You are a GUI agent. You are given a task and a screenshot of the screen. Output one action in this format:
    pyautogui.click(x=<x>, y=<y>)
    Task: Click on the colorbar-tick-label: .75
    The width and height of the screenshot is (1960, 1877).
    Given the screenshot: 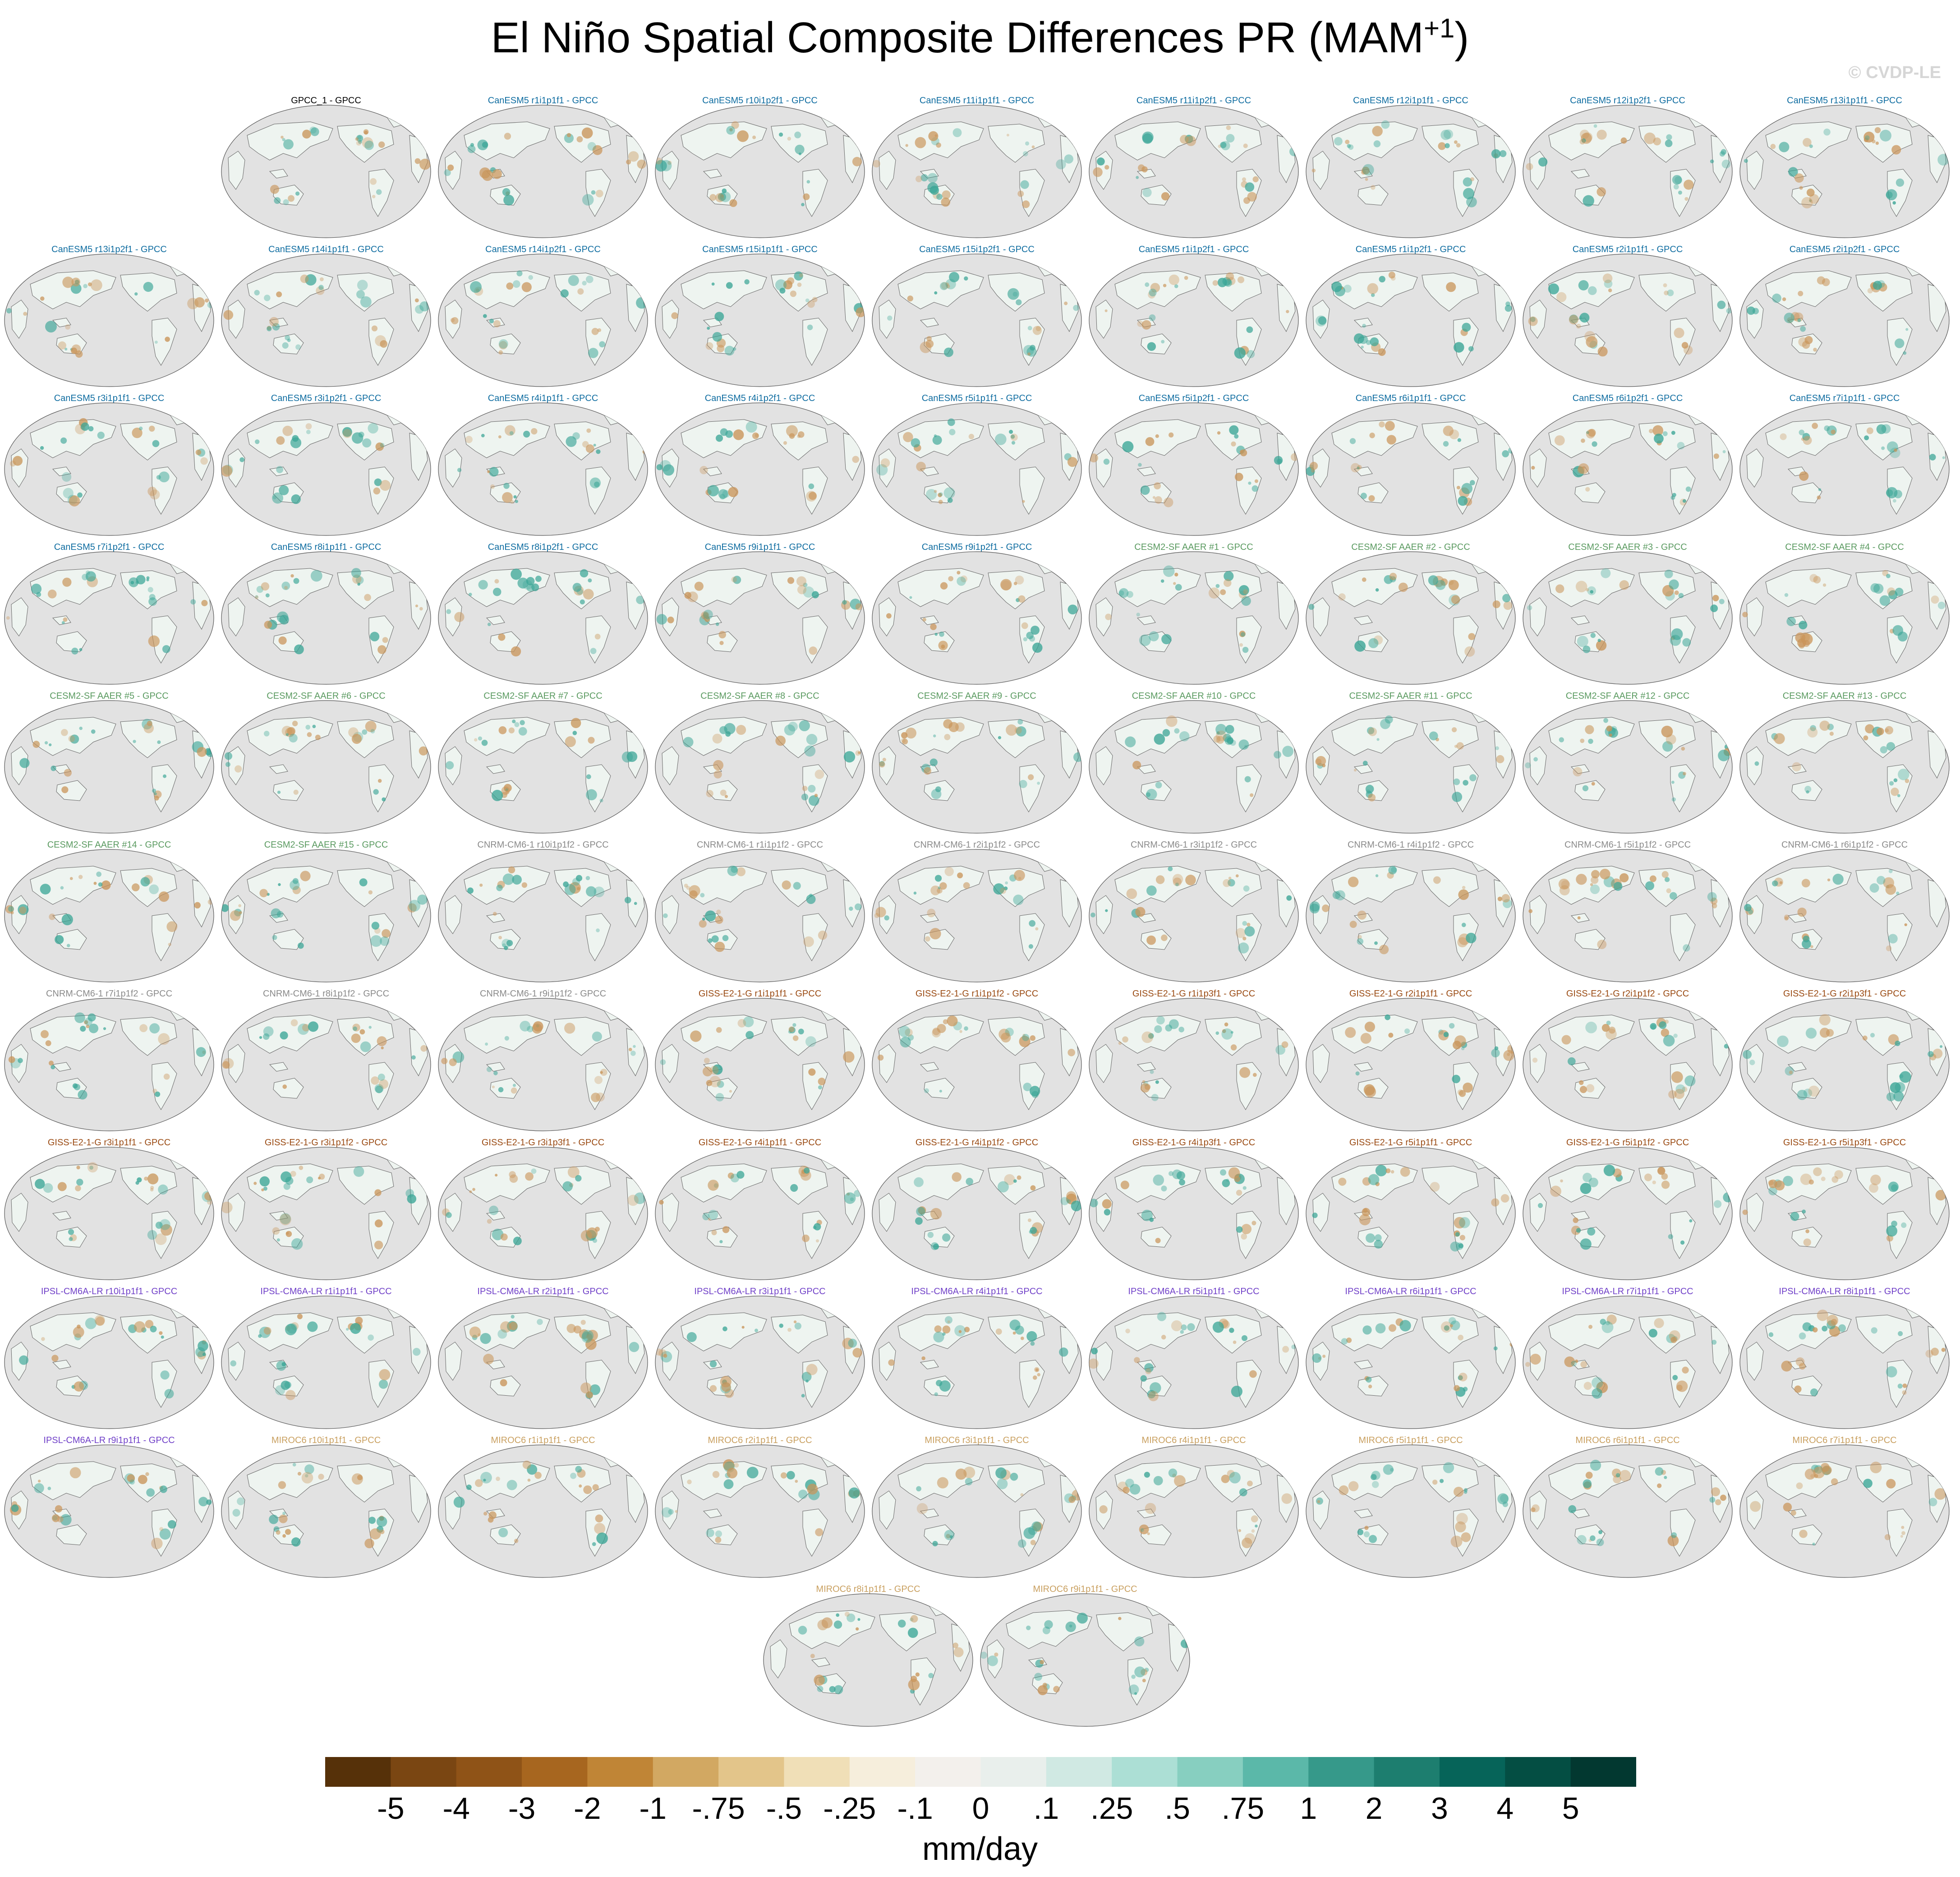 What is the action you would take?
    pyautogui.click(x=1243, y=1808)
    